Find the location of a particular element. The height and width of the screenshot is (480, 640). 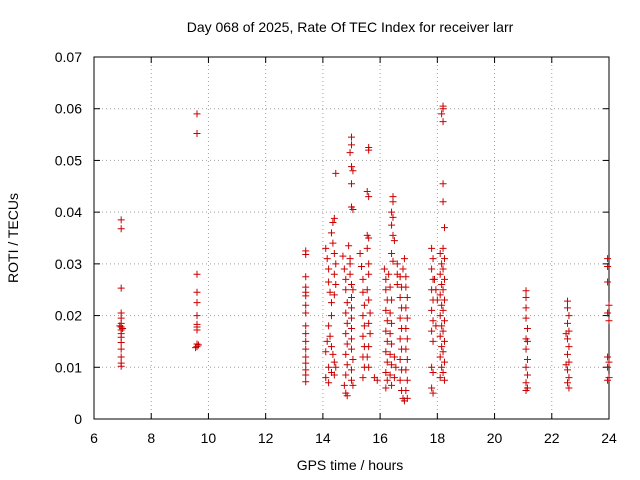

x-tick-label: 16 is located at coordinates (380, 438).